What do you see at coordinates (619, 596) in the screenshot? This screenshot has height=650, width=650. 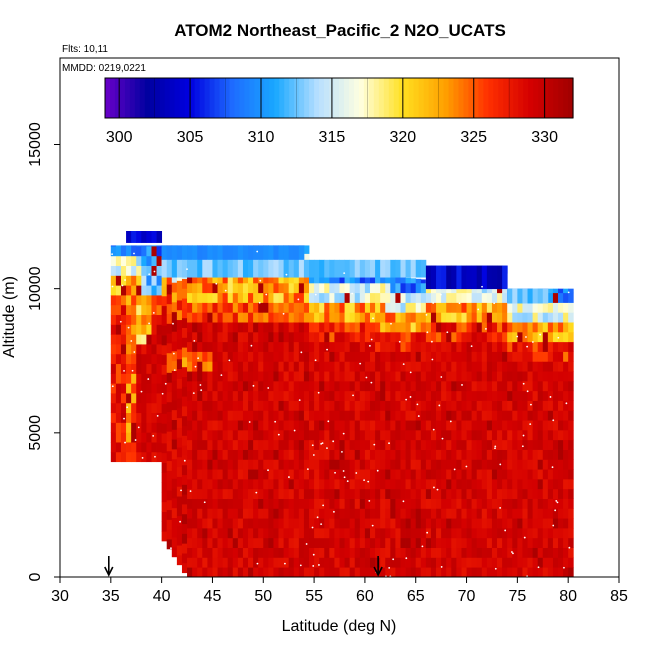 I see `x-tick-label: 85` at bounding box center [619, 596].